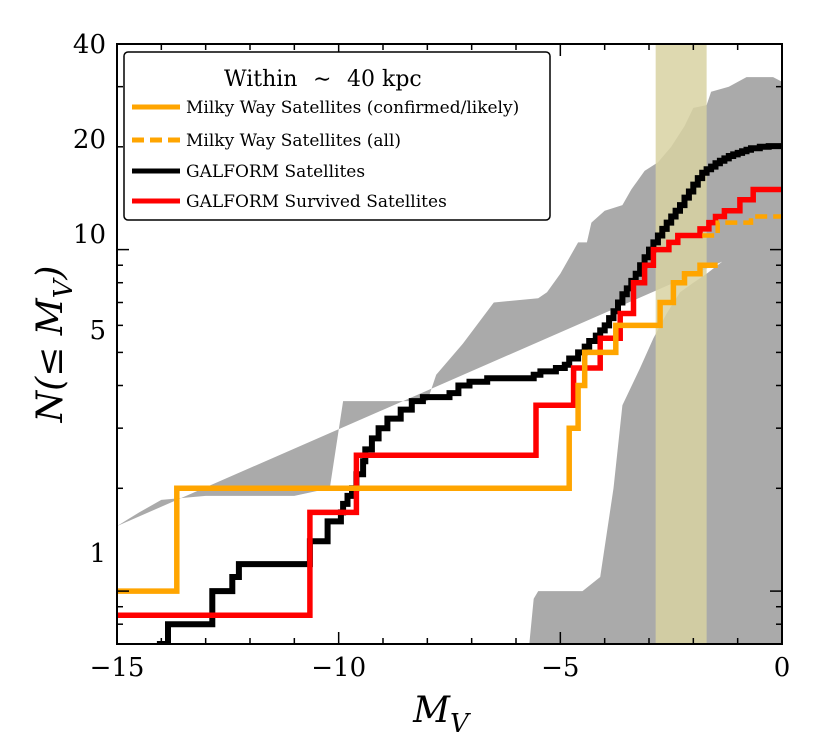 This screenshot has width=822, height=754. I want to click on legend-label-galform-survived: GALFORM Survived Satellites, so click(316, 202).